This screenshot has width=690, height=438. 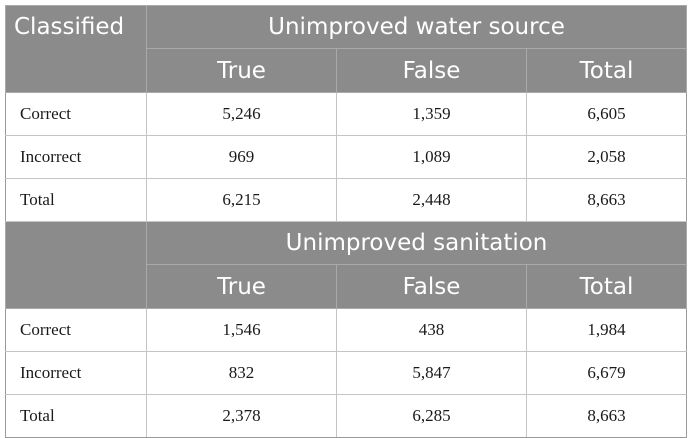 I want to click on table-cell: 5,246, so click(x=241, y=114).